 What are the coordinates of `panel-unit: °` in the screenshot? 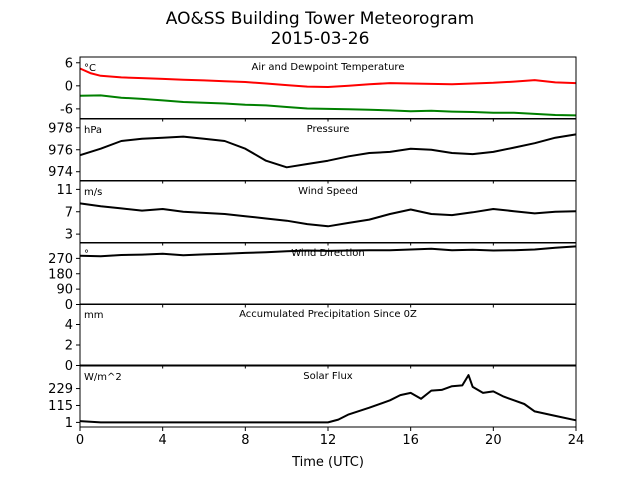 It's located at (86, 254).